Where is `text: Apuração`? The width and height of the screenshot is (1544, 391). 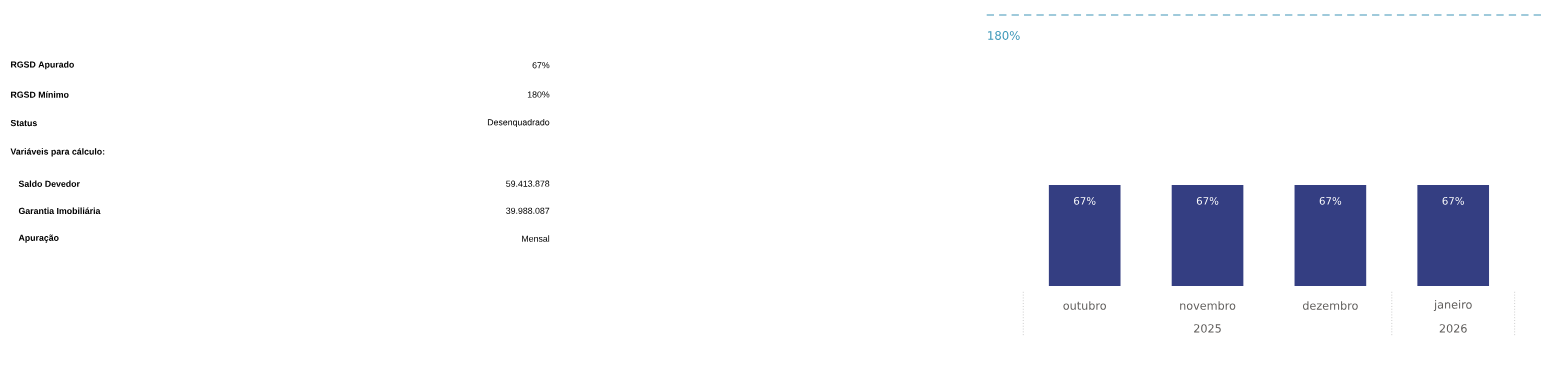
text: Apuração is located at coordinates (38, 238).